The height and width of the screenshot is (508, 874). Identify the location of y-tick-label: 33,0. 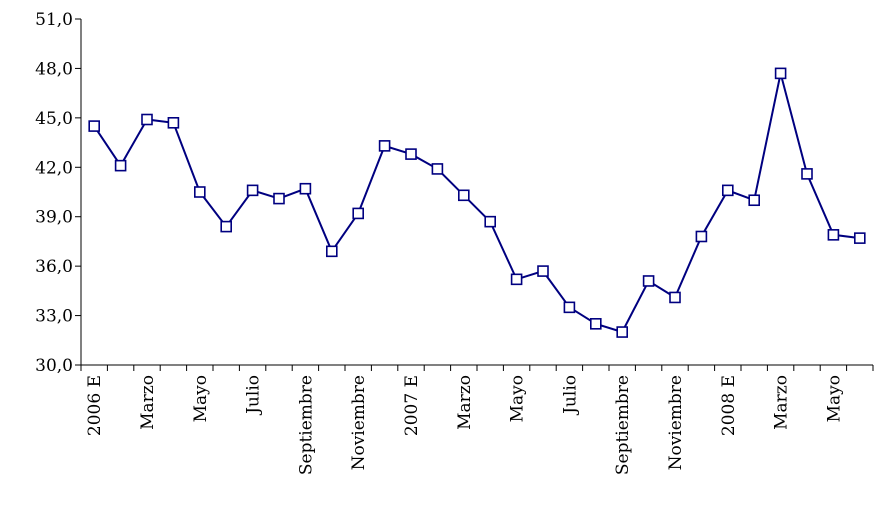
(54, 317).